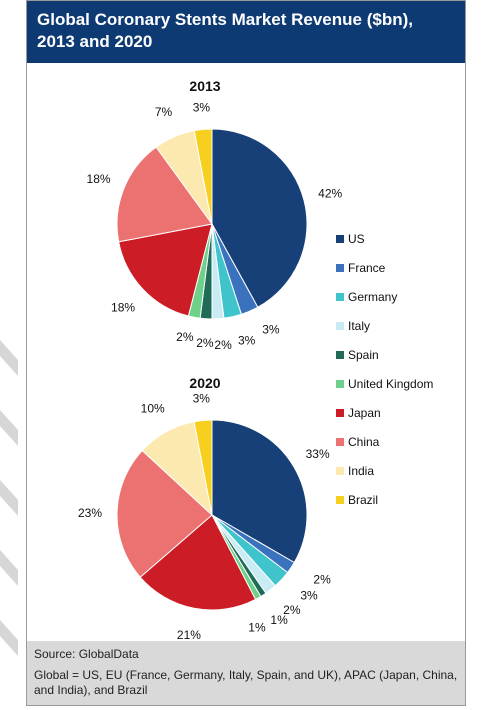  What do you see at coordinates (363, 355) in the screenshot?
I see `legend-label-spain: Spain` at bounding box center [363, 355].